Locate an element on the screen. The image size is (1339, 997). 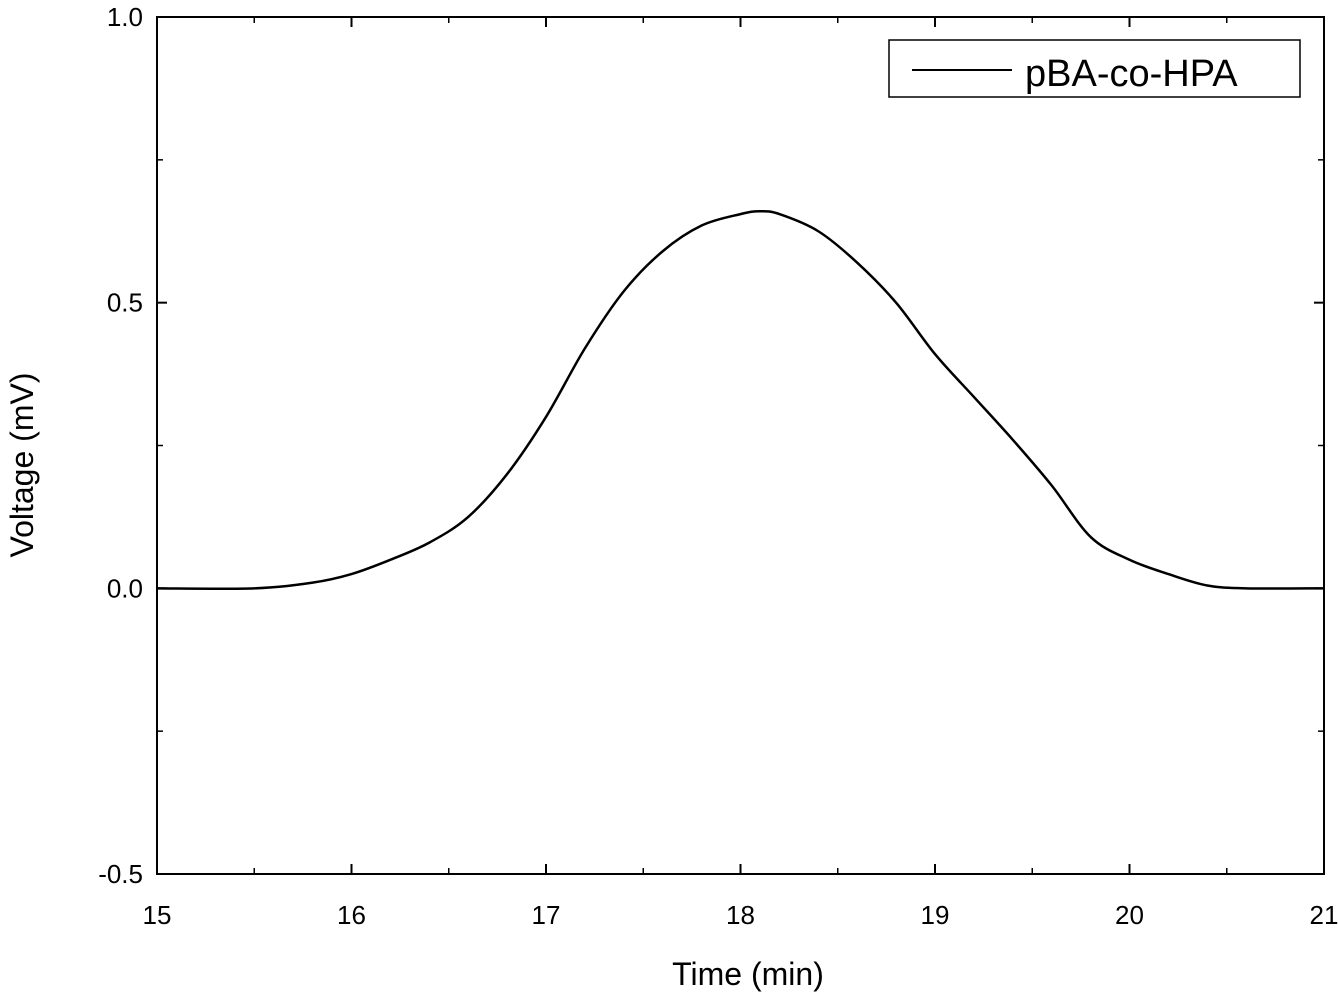
legend: pBA-co-HPA is located at coordinates (1094, 68).